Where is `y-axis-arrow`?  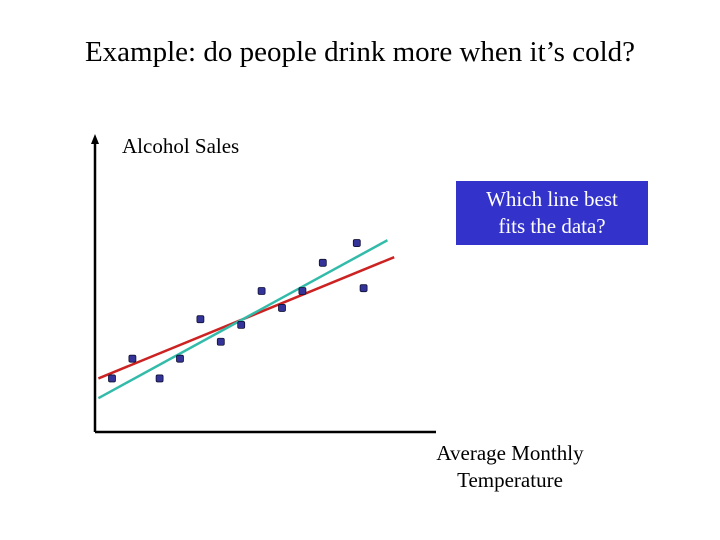
y-axis-arrow is located at coordinates (95, 139).